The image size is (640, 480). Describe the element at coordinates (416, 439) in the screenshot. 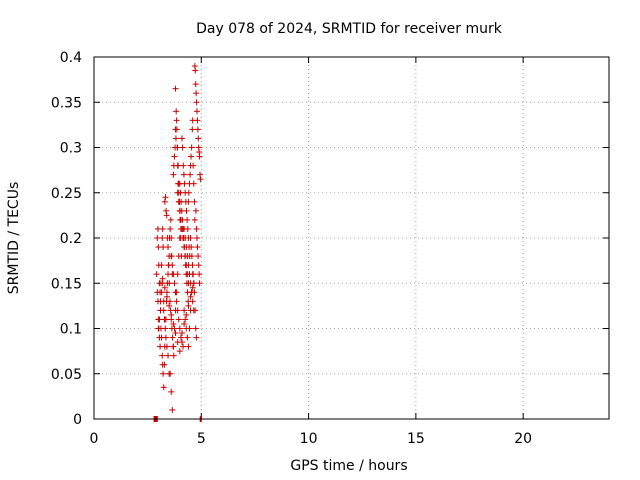

I see `x-tick-label: 15` at that location.